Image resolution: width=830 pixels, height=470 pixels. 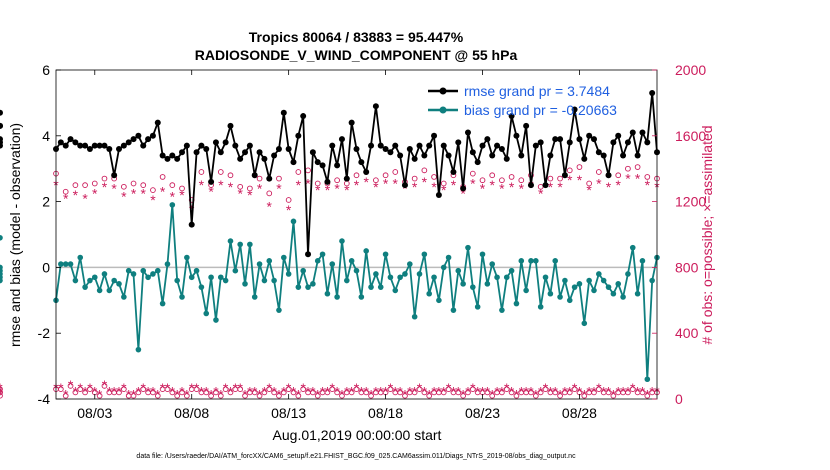 I want to click on x-tick-label: 08/28, so click(x=579, y=413).